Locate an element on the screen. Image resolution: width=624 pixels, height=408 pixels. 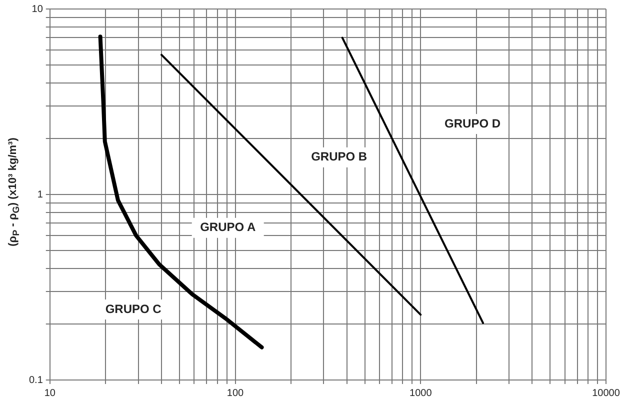
x-tick-label: 1000 is located at coordinates (421, 393).